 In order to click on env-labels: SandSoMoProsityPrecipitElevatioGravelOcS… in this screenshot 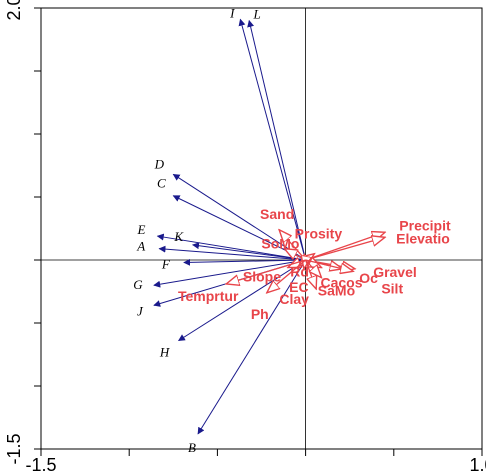, I will do `click(314, 264)`.